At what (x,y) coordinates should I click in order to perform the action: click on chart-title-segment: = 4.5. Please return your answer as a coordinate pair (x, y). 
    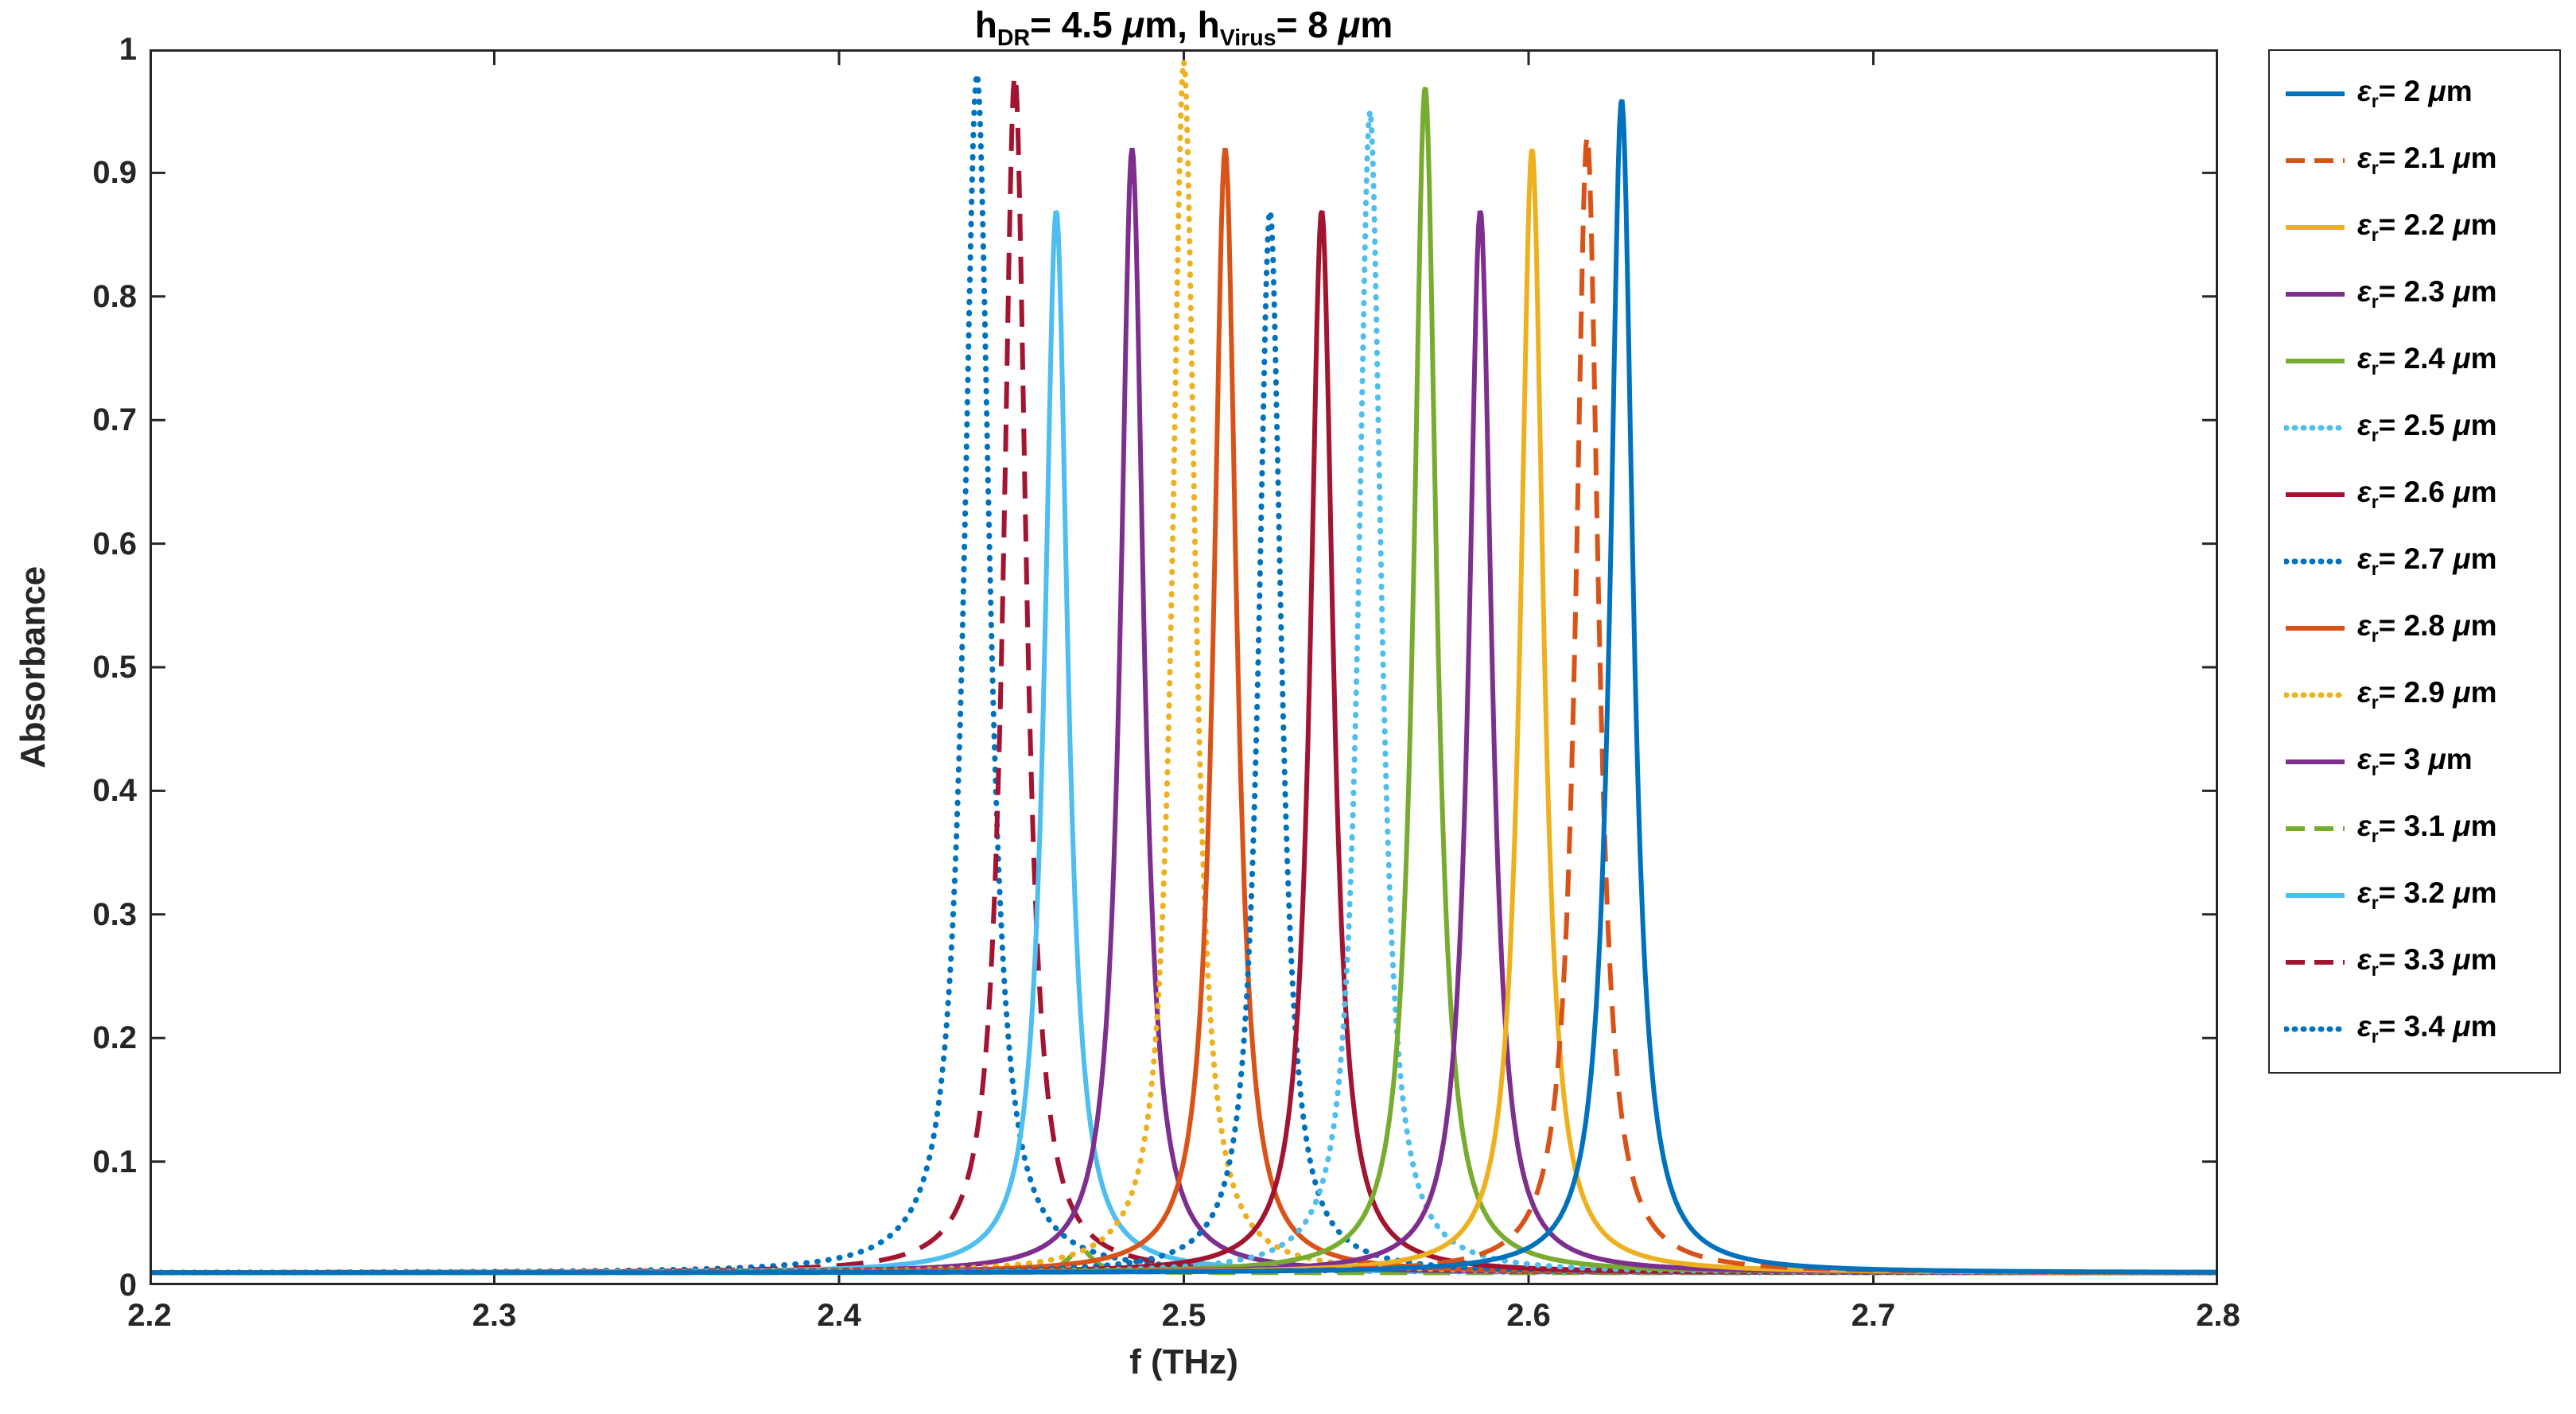
    Looking at the image, I should click on (1076, 25).